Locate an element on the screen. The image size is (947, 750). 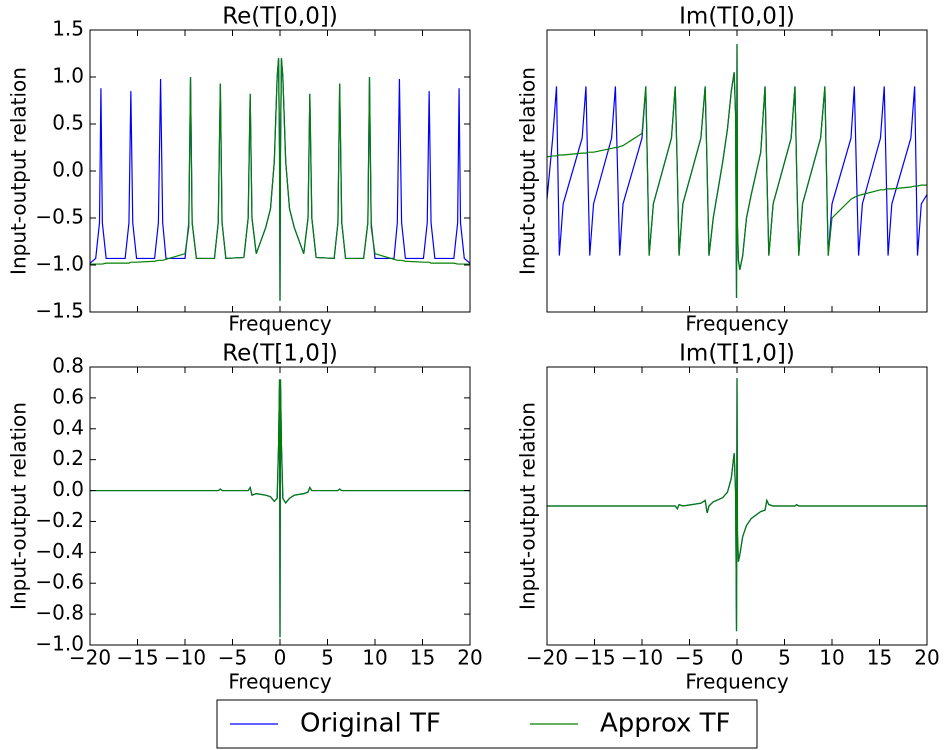
y-tick-label: 0.4 is located at coordinates (68, 427).